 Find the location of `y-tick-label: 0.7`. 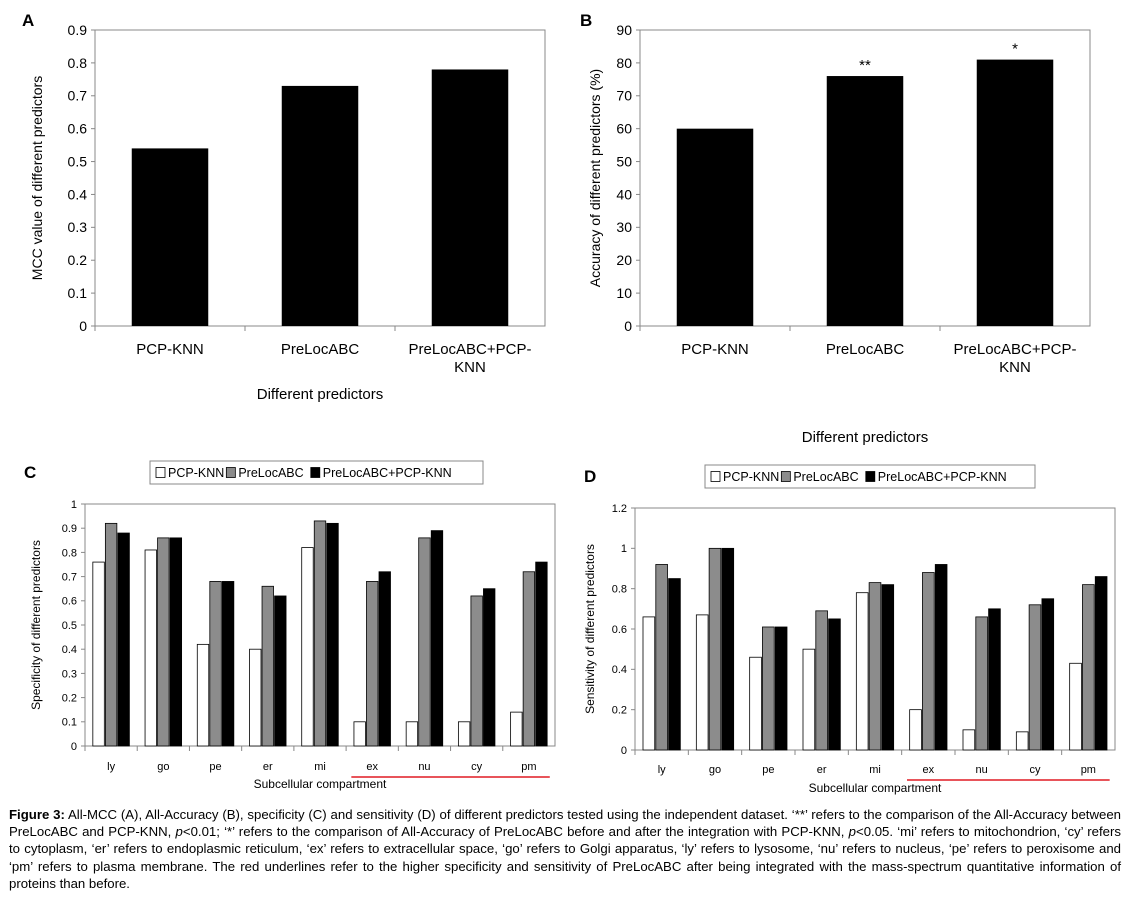

y-tick-label: 0.7 is located at coordinates (78, 96).